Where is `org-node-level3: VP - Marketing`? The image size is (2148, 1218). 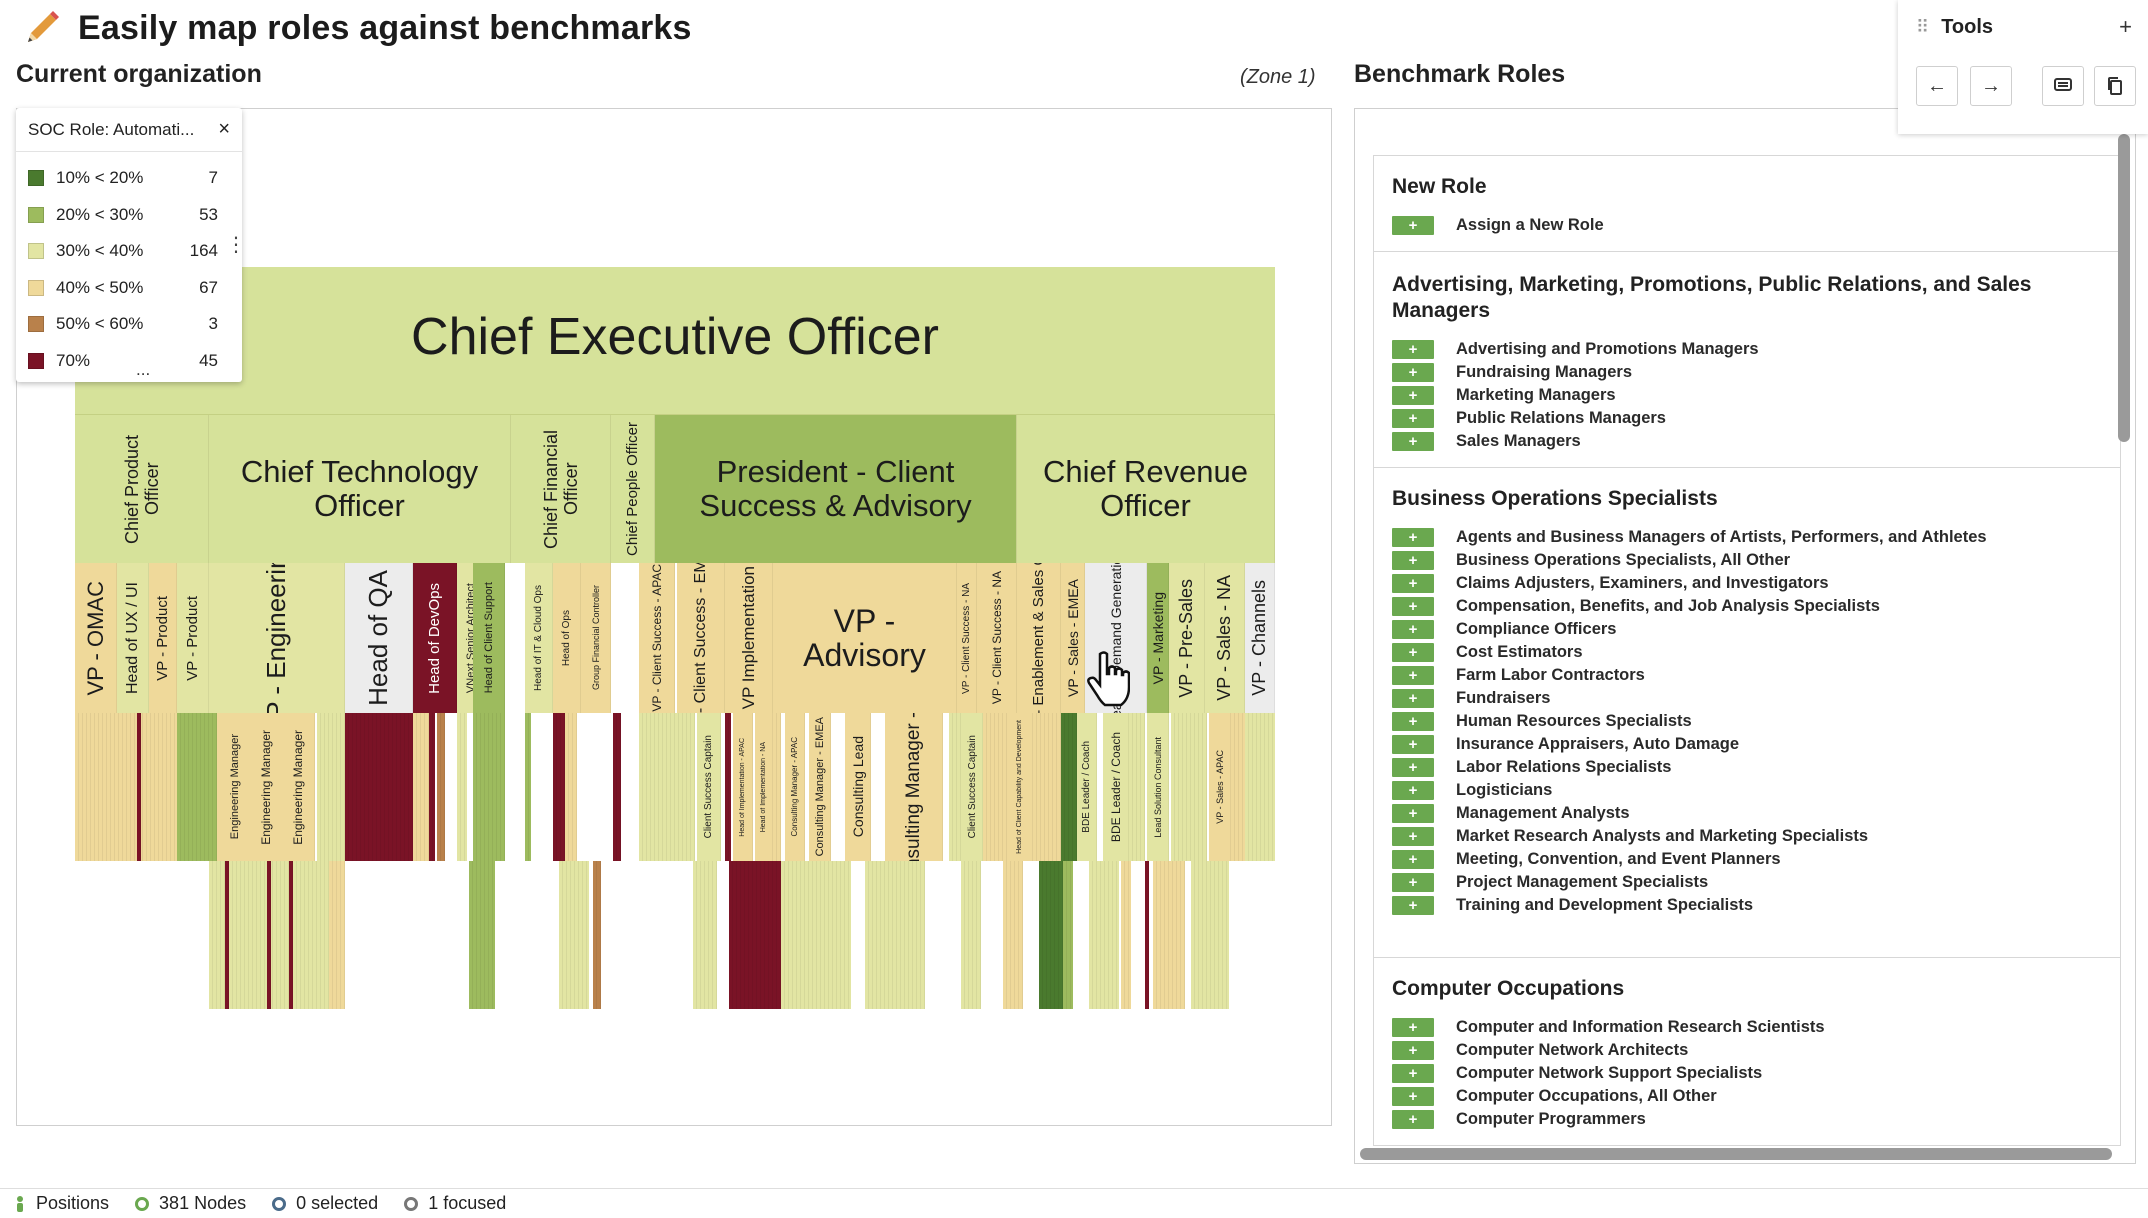
org-node-level3: VP - Marketing is located at coordinates (1158, 638).